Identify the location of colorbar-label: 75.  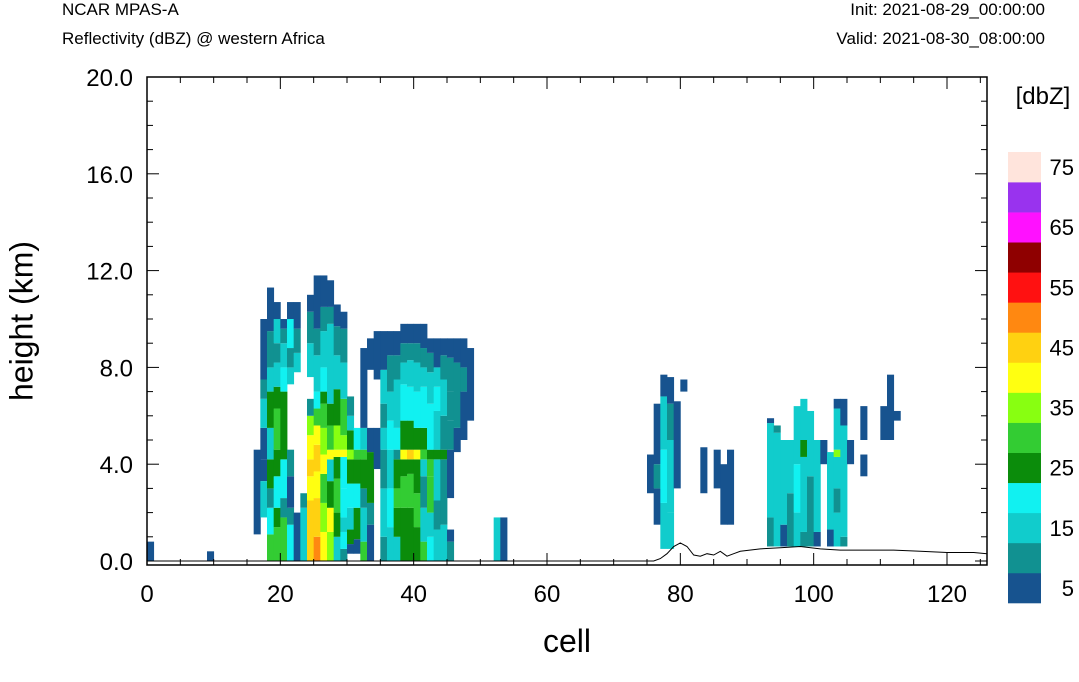
(1062, 167).